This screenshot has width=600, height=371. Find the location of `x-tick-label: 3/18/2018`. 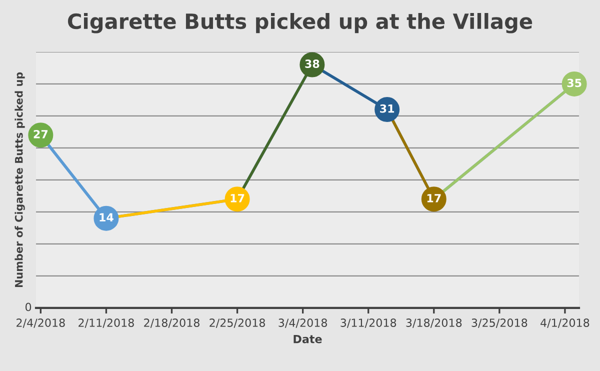

x-tick-label: 3/18/2018 is located at coordinates (434, 323).